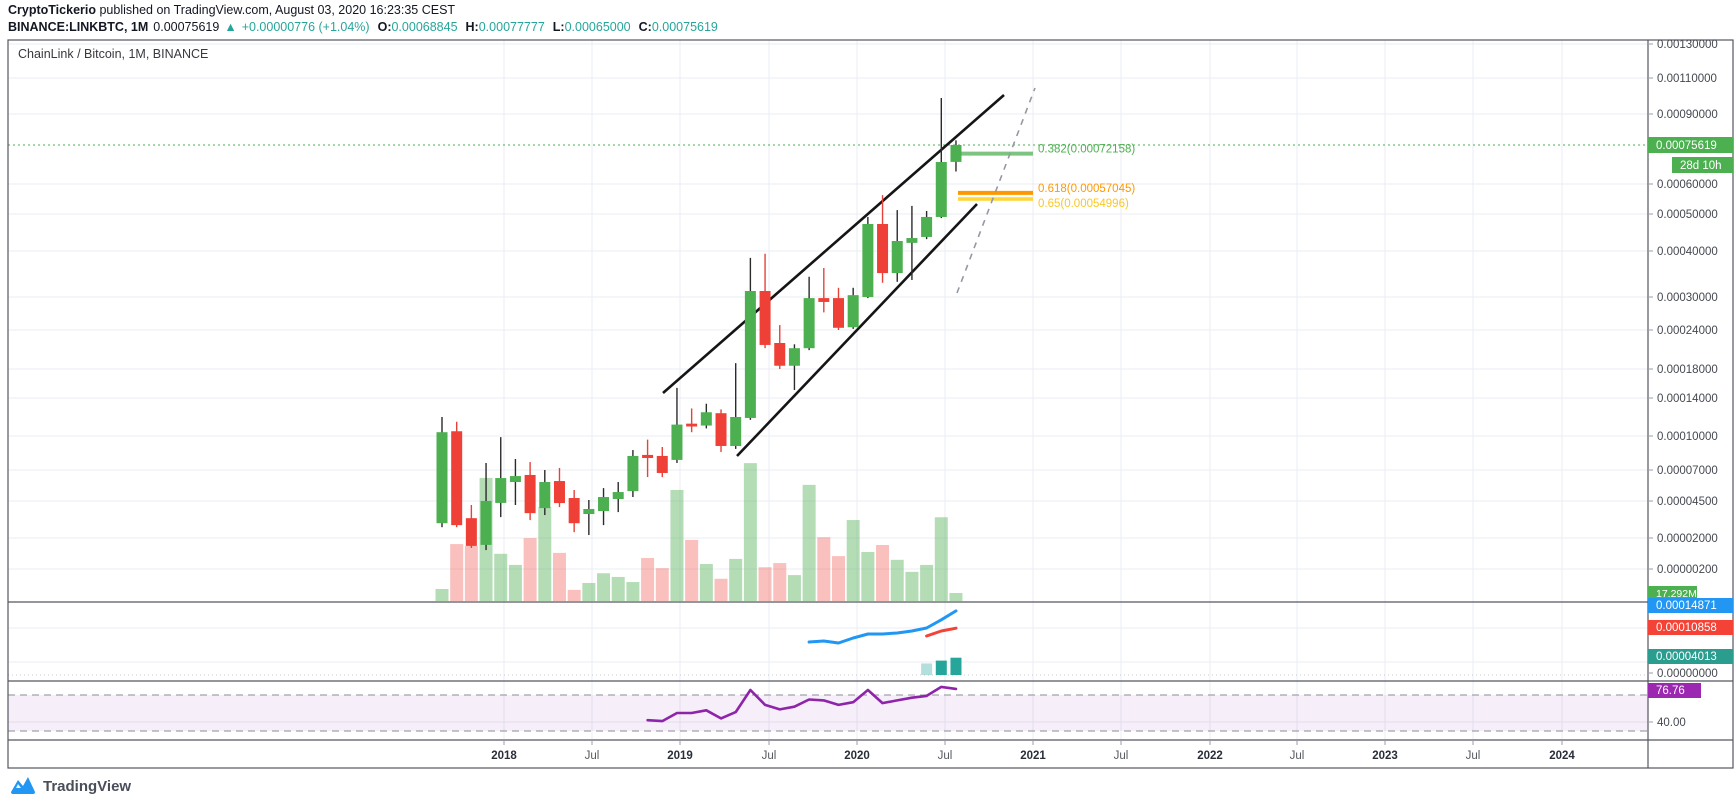 The image size is (1735, 806). I want to click on rsi-indicator, so click(802, 704).